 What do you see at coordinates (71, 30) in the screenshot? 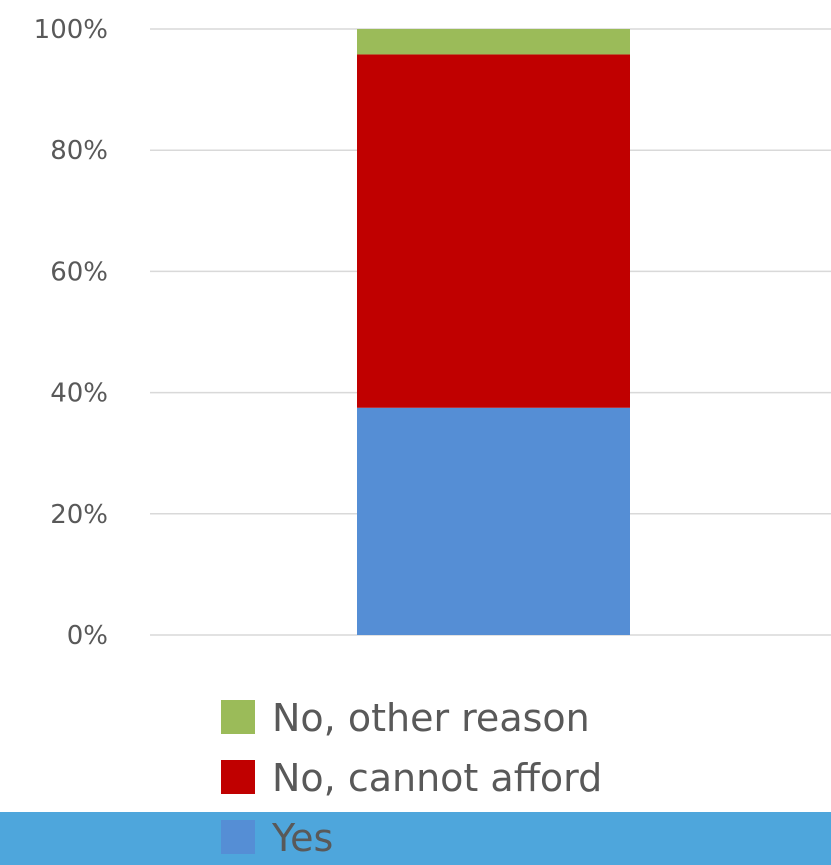
I see `y-tick-label: 100%` at bounding box center [71, 30].